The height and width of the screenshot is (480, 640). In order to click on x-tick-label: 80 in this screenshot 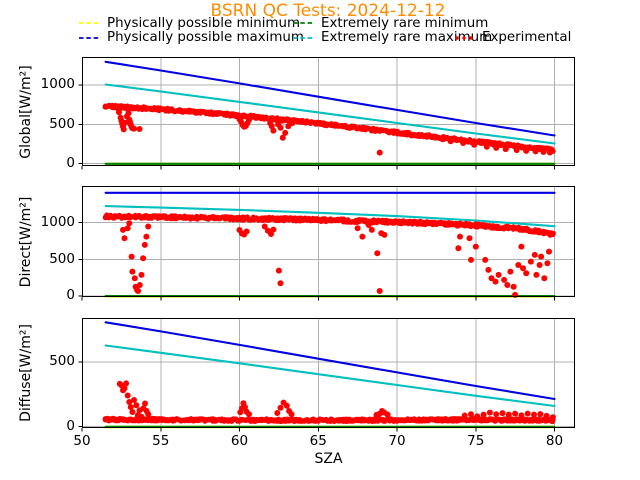, I will do `click(554, 441)`.